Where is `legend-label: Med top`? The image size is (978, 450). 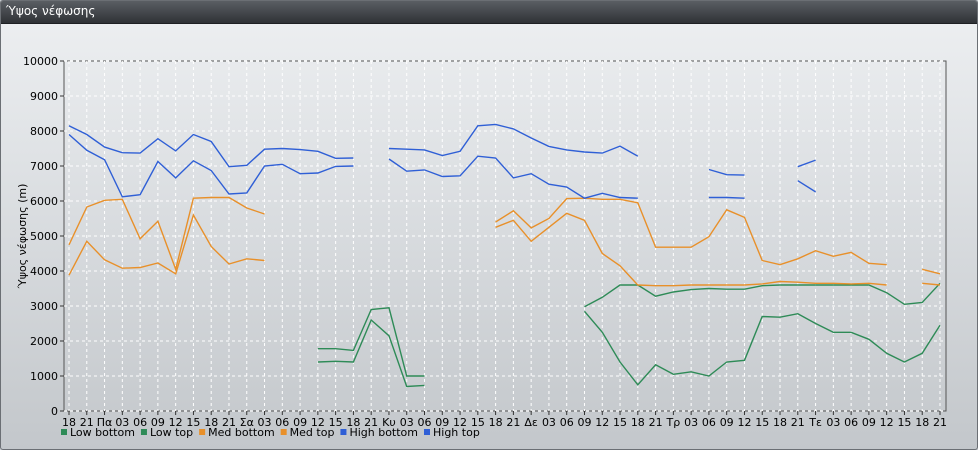 legend-label: Med top is located at coordinates (312, 432).